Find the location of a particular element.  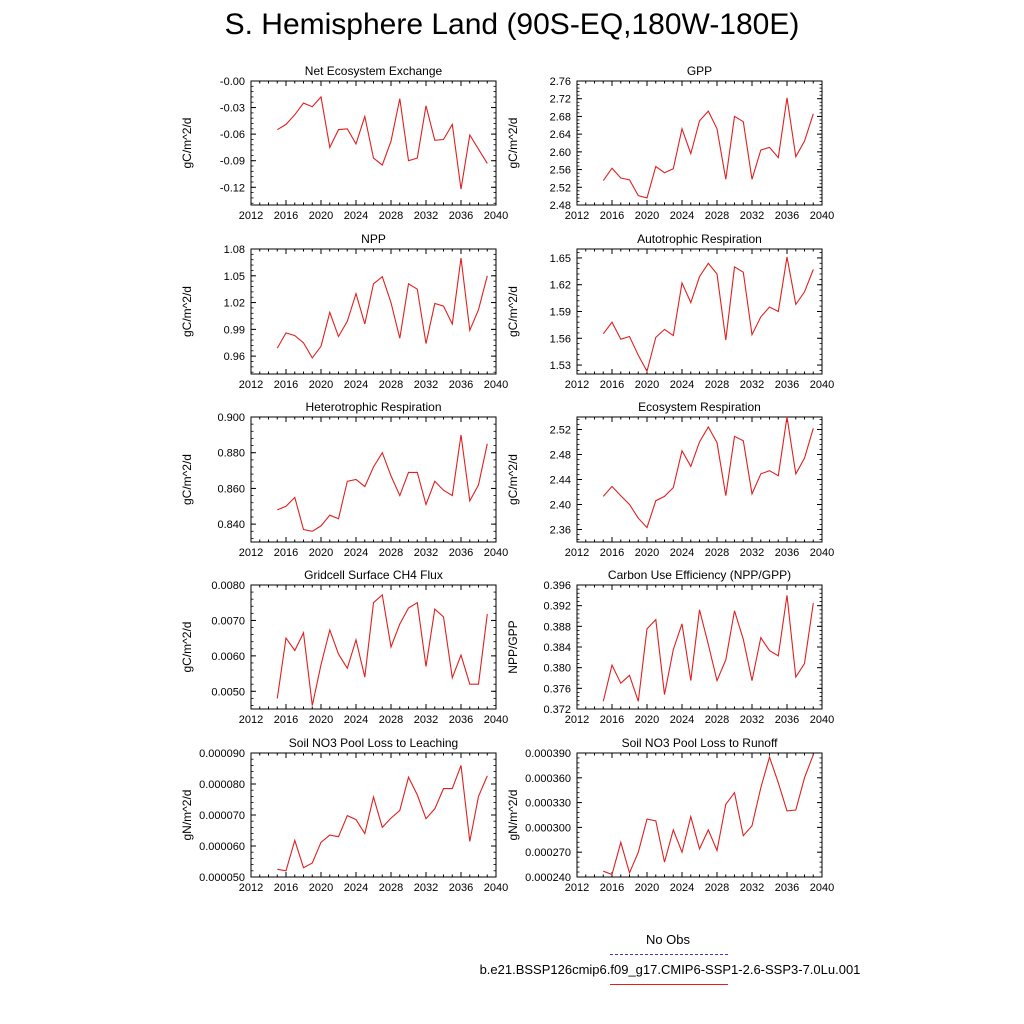

y-tick-label: 0.000090 is located at coordinates (222, 754).